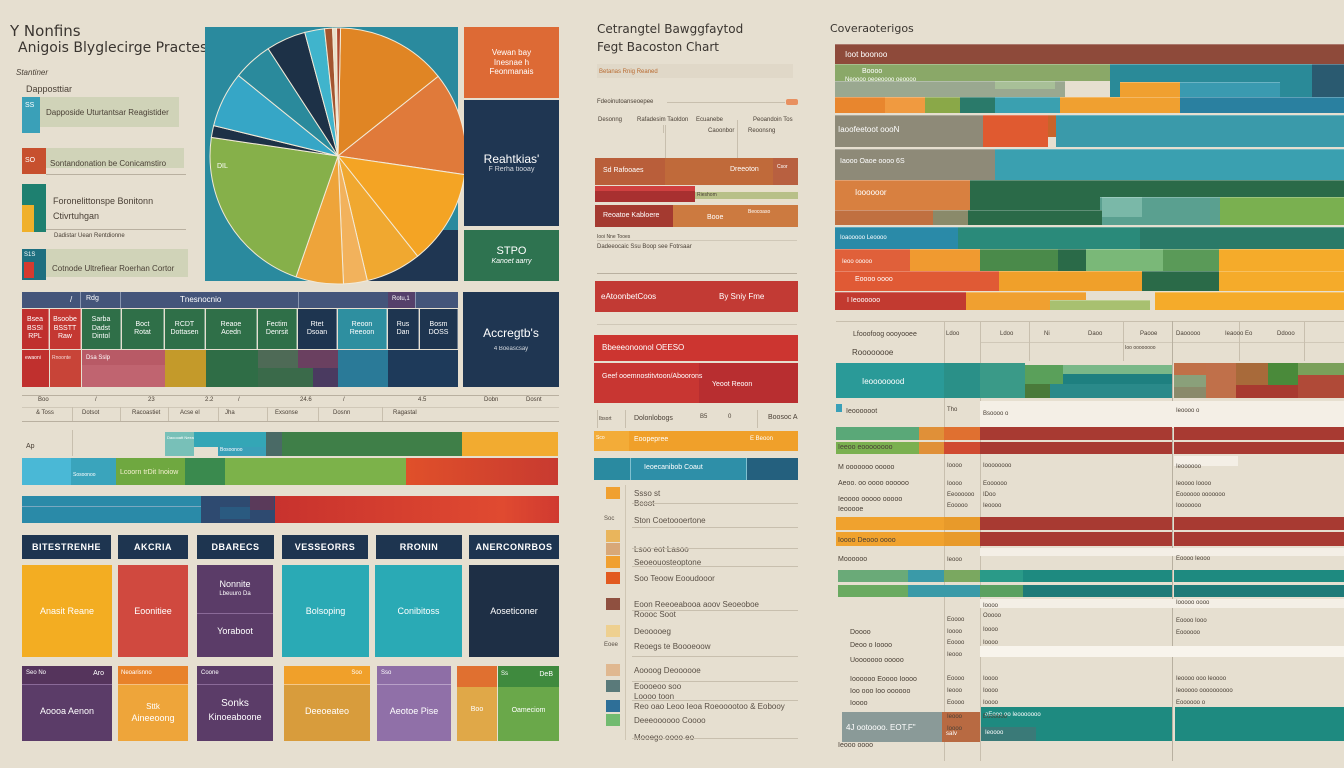  I want to click on category-card: Bolsoping, so click(325, 611).